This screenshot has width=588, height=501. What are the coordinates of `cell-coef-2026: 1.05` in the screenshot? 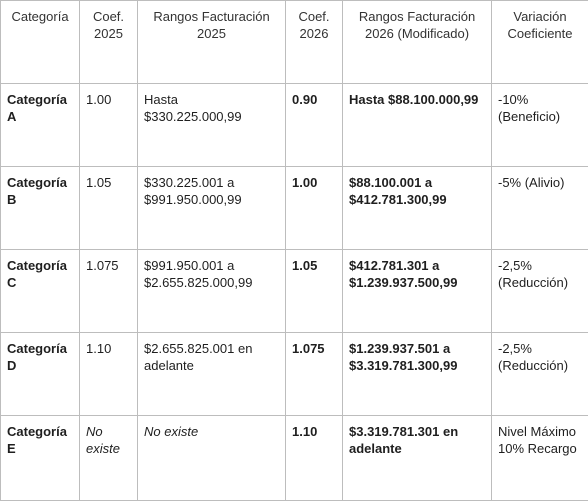 It's located at (314, 291).